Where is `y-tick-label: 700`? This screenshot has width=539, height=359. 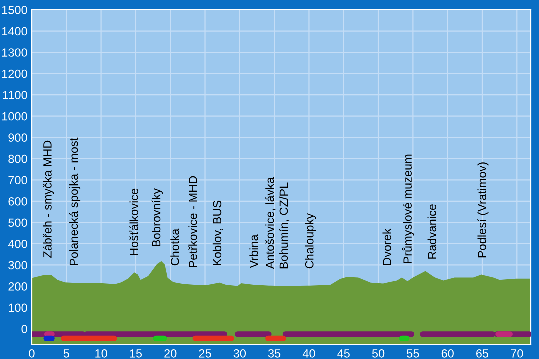
y-tick-label: 700 is located at coordinates (18, 180).